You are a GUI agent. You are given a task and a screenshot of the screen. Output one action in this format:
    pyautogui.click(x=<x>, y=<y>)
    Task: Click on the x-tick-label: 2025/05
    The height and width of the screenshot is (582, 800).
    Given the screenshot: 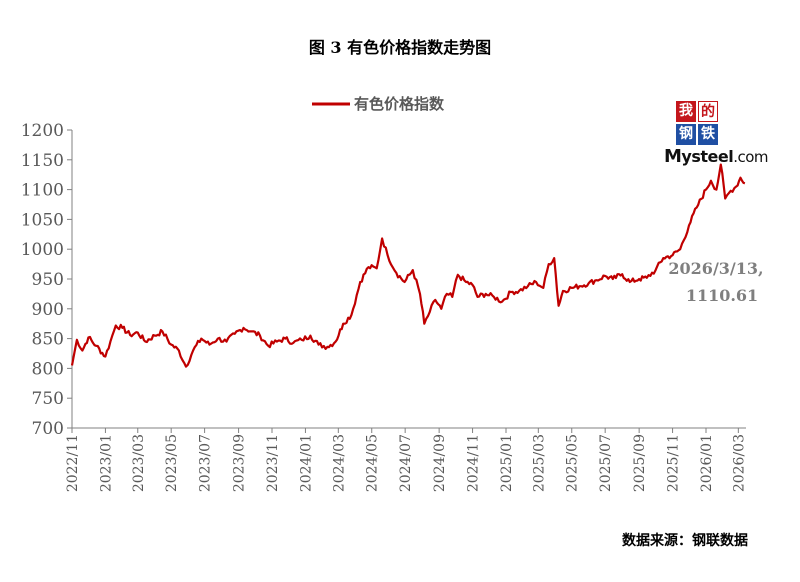 What is the action you would take?
    pyautogui.click(x=573, y=463)
    